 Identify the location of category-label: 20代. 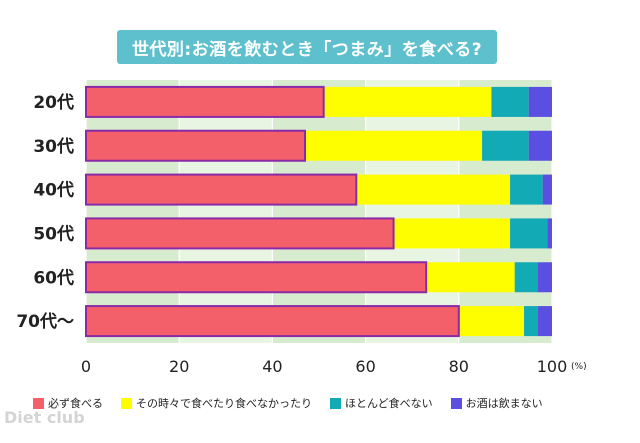
(53, 102).